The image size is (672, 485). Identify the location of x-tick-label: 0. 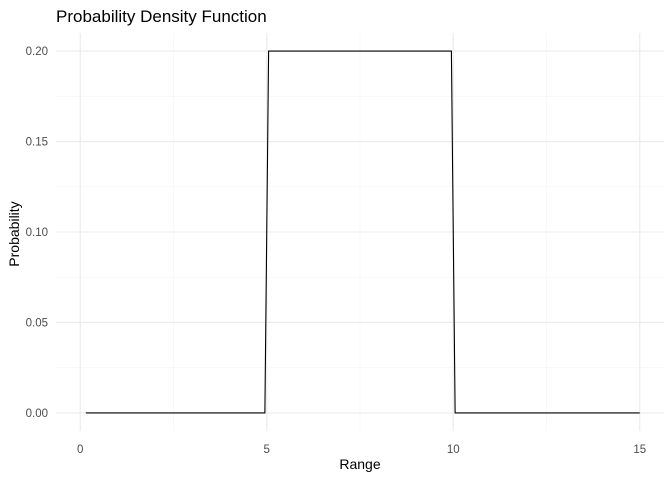
(80, 450).